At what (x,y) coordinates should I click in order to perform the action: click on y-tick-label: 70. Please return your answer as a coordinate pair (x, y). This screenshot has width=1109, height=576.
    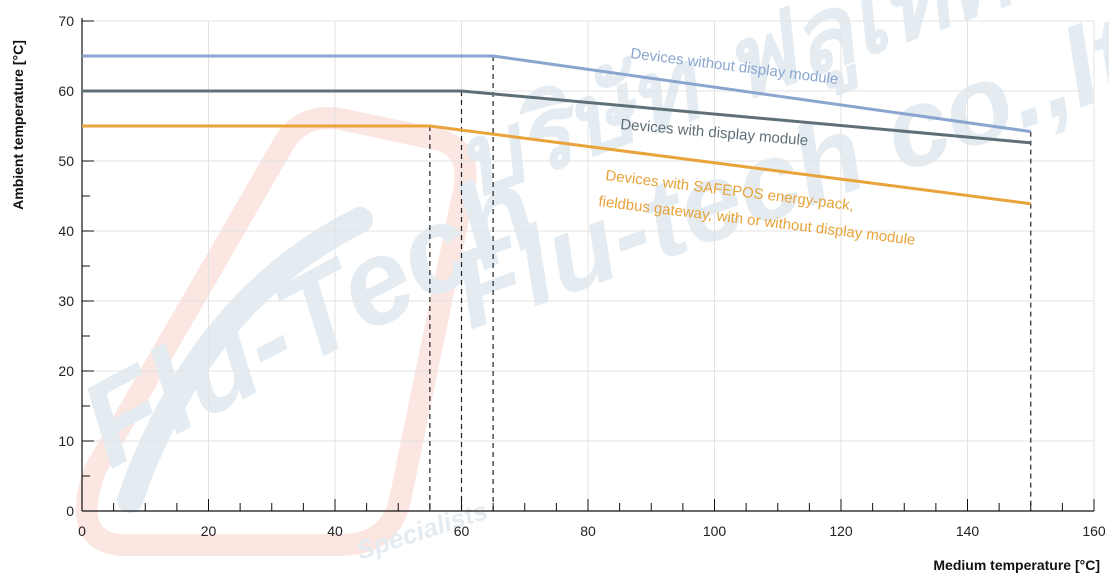
    Looking at the image, I should click on (66, 21).